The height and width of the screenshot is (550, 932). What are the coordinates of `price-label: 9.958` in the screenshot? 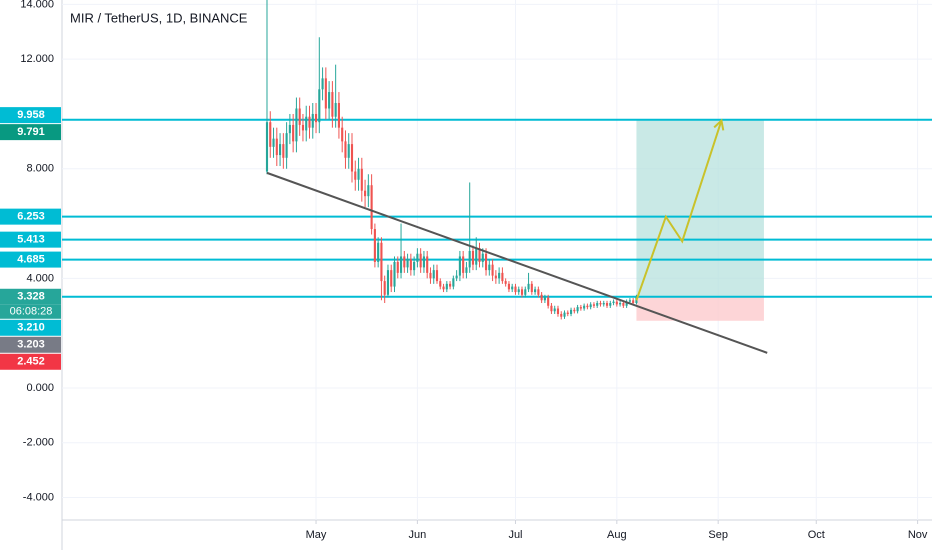 It's located at (31, 115).